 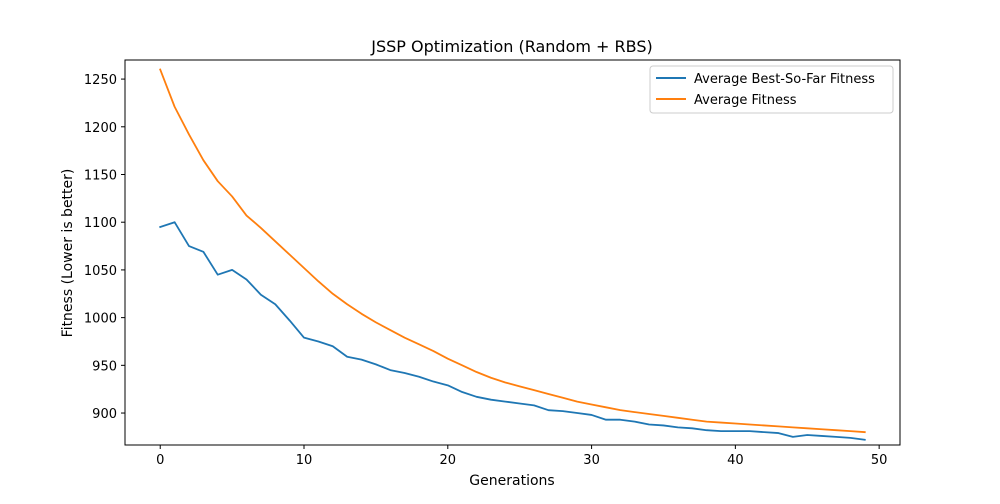 What do you see at coordinates (511, 481) in the screenshot?
I see `x-axis-label: Generations` at bounding box center [511, 481].